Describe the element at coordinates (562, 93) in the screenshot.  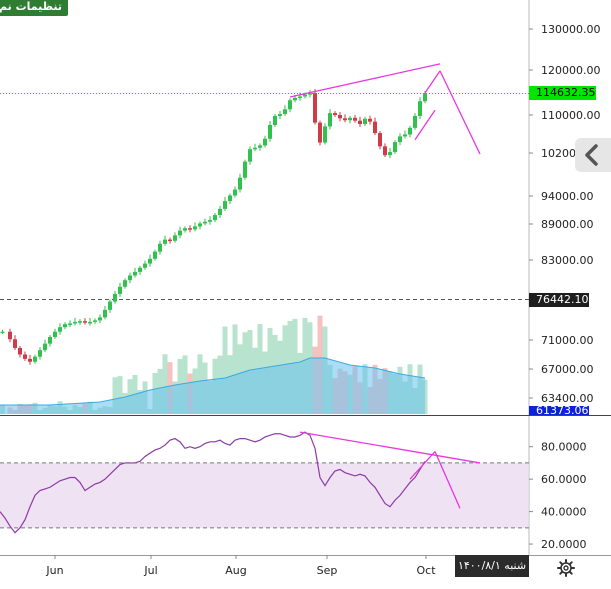
I see `last-price-label: 114632.35` at that location.